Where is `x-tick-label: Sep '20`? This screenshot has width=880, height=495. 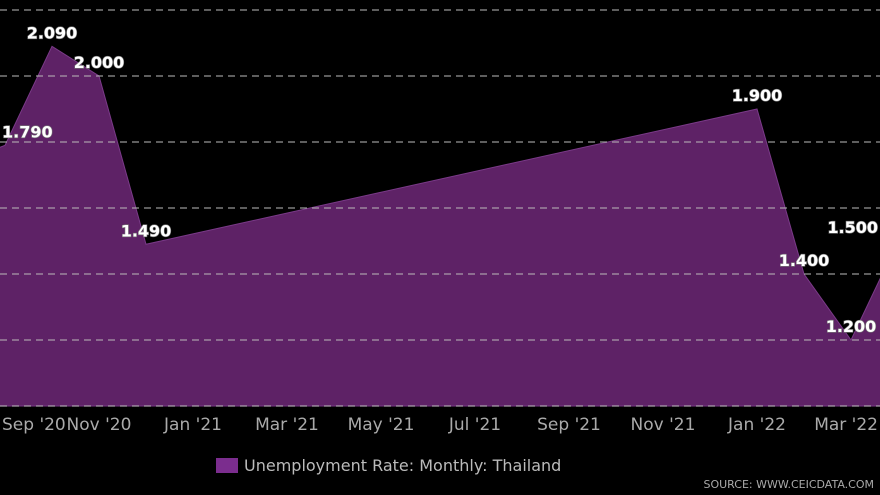
x-tick-label: Sep '20 is located at coordinates (34, 425).